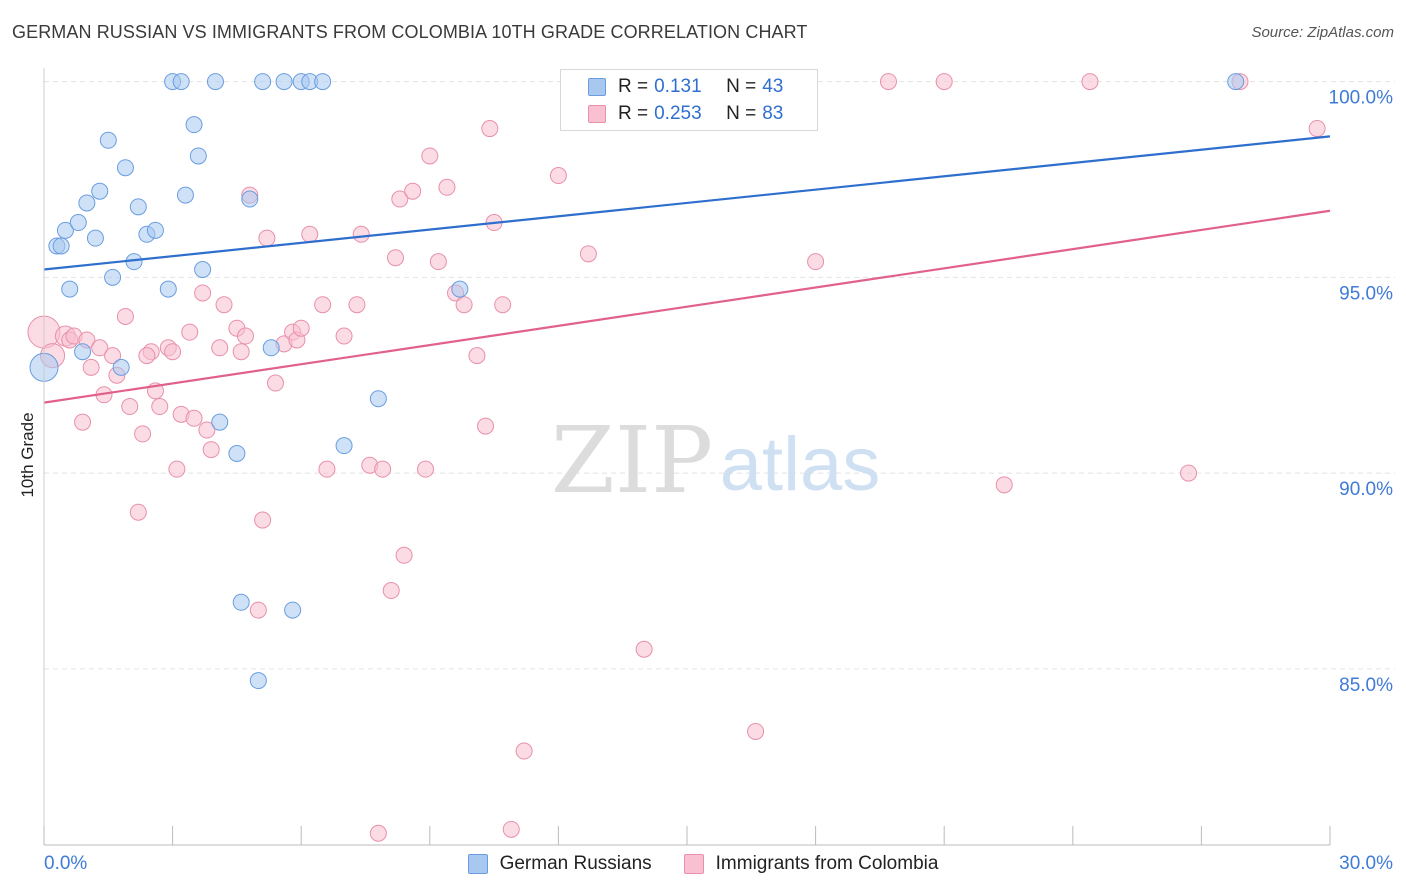 This screenshot has width=1406, height=892. I want to click on y-tick-label: 90.0%, so click(1366, 489).